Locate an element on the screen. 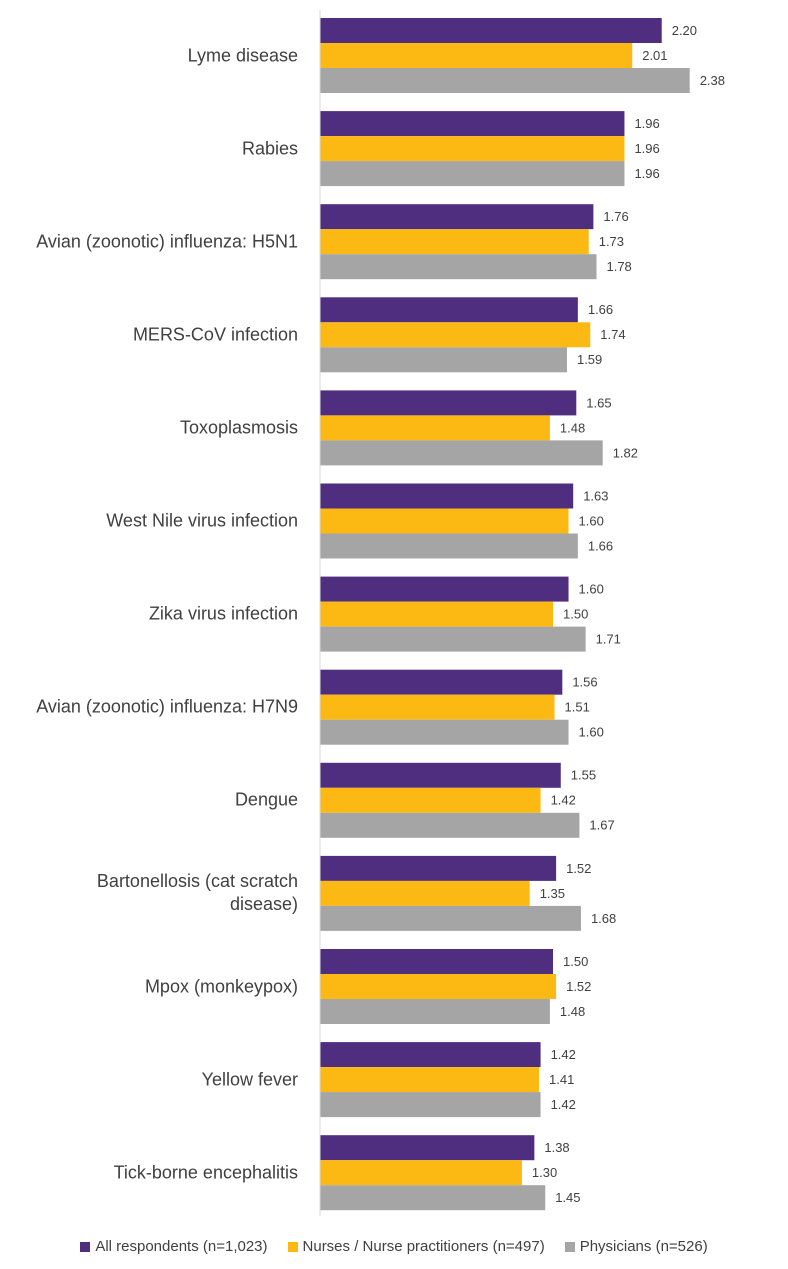 The image size is (788, 1269). legend-item: Physicians (n=526) is located at coordinates (636, 1246).